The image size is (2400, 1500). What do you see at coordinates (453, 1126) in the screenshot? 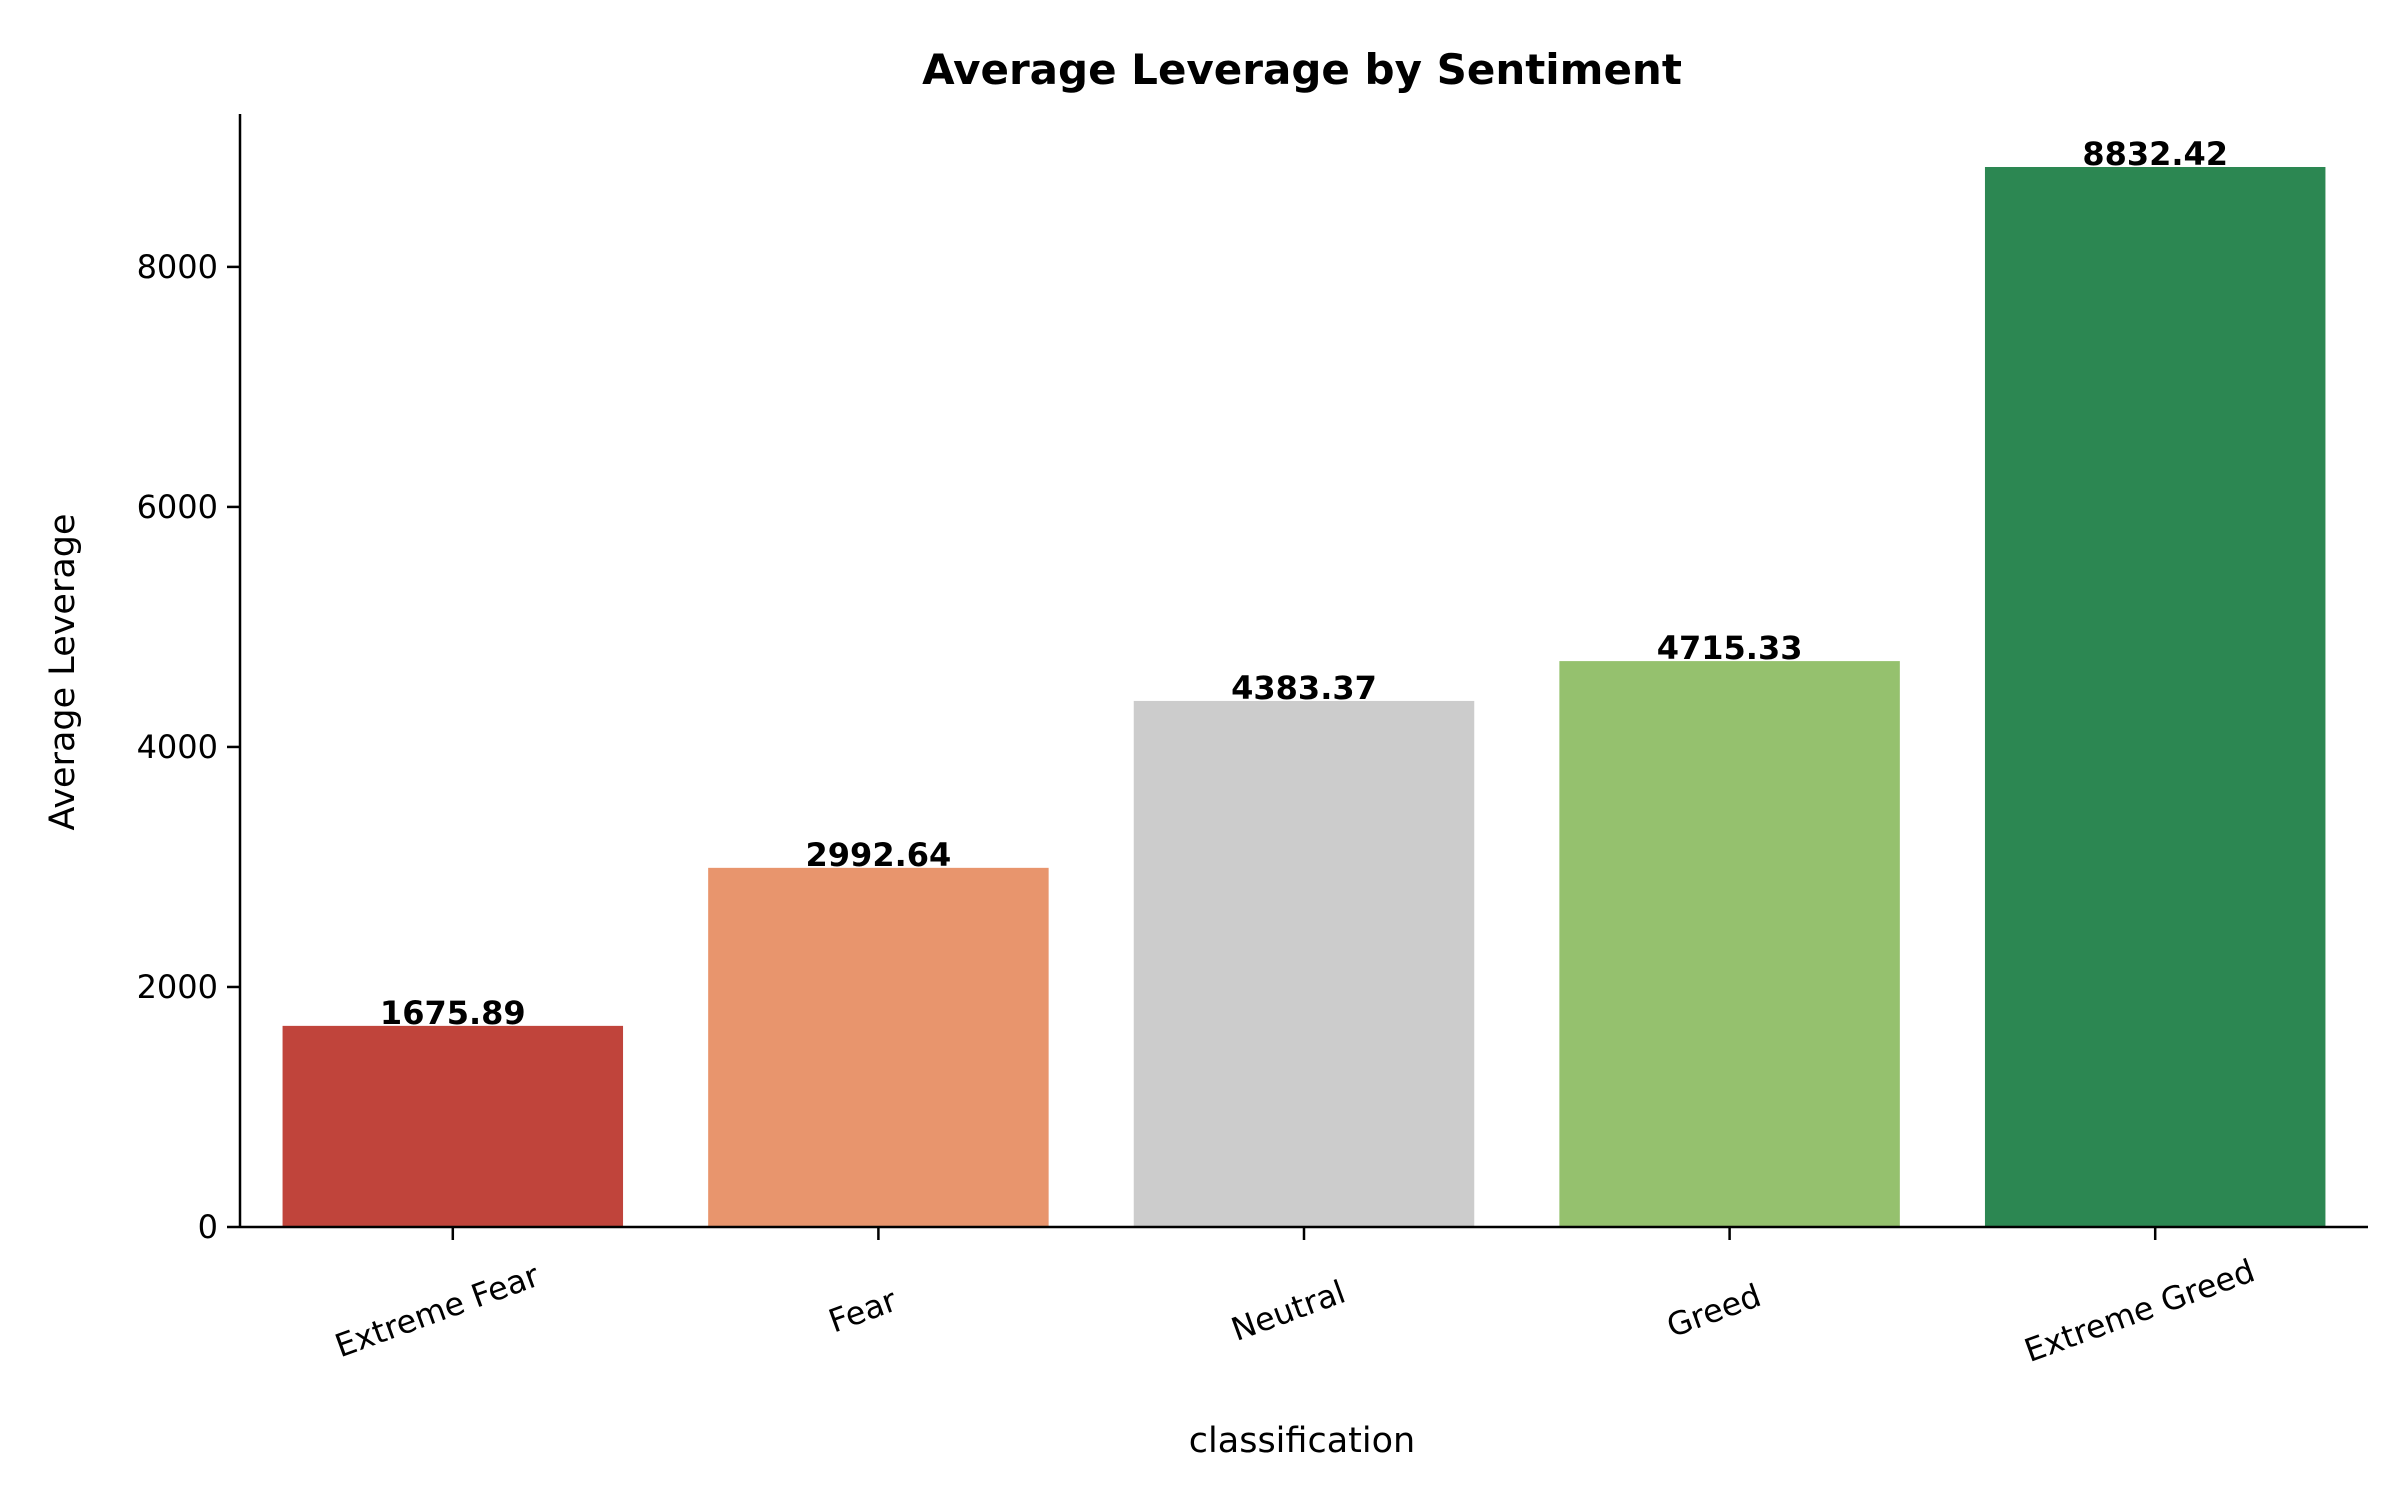
I see `bar-extreme-fear` at bounding box center [453, 1126].